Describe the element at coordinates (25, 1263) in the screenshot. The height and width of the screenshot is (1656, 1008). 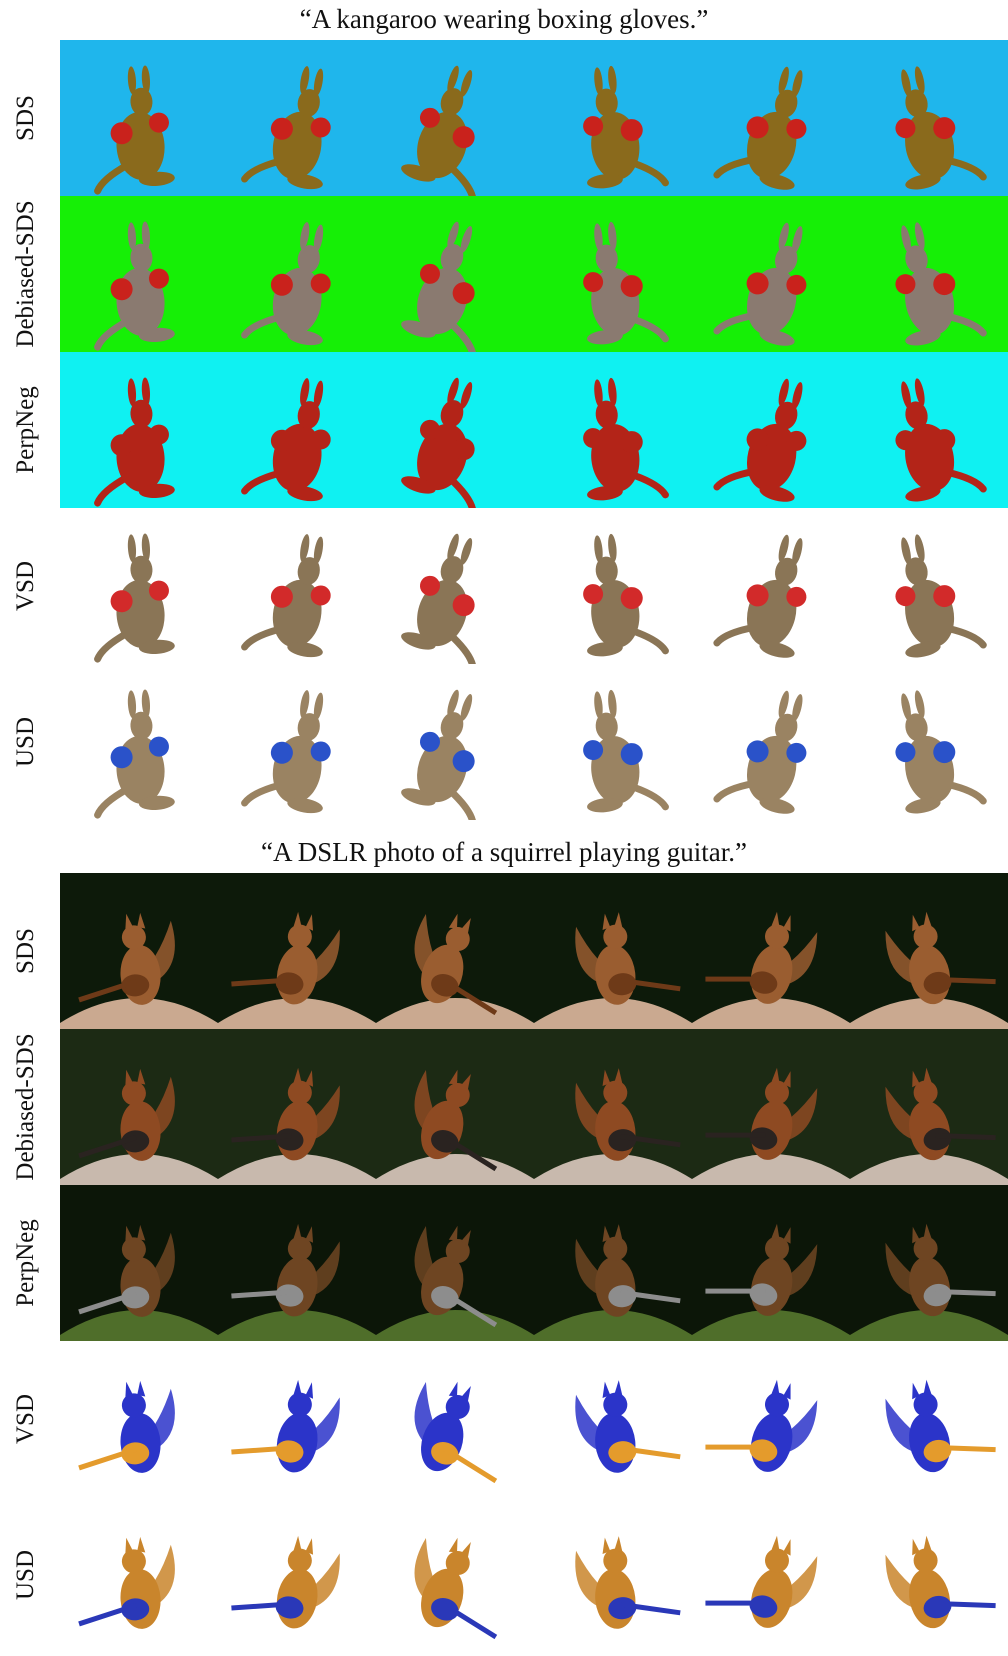
I see `method-label: PerpNeg` at that location.